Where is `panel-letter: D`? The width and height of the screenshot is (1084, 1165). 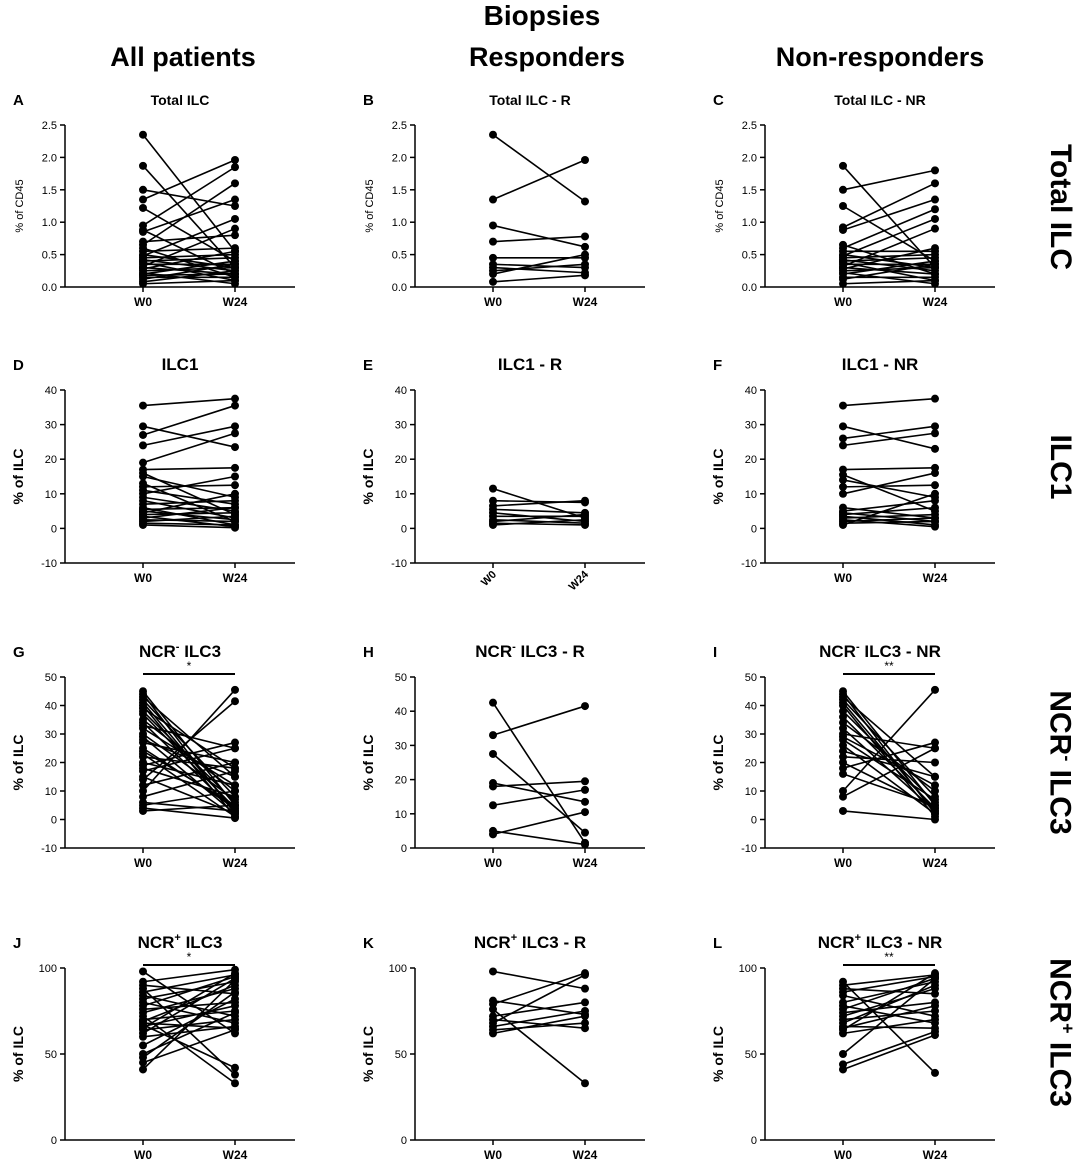
panel-letter: D is located at coordinates (18, 365).